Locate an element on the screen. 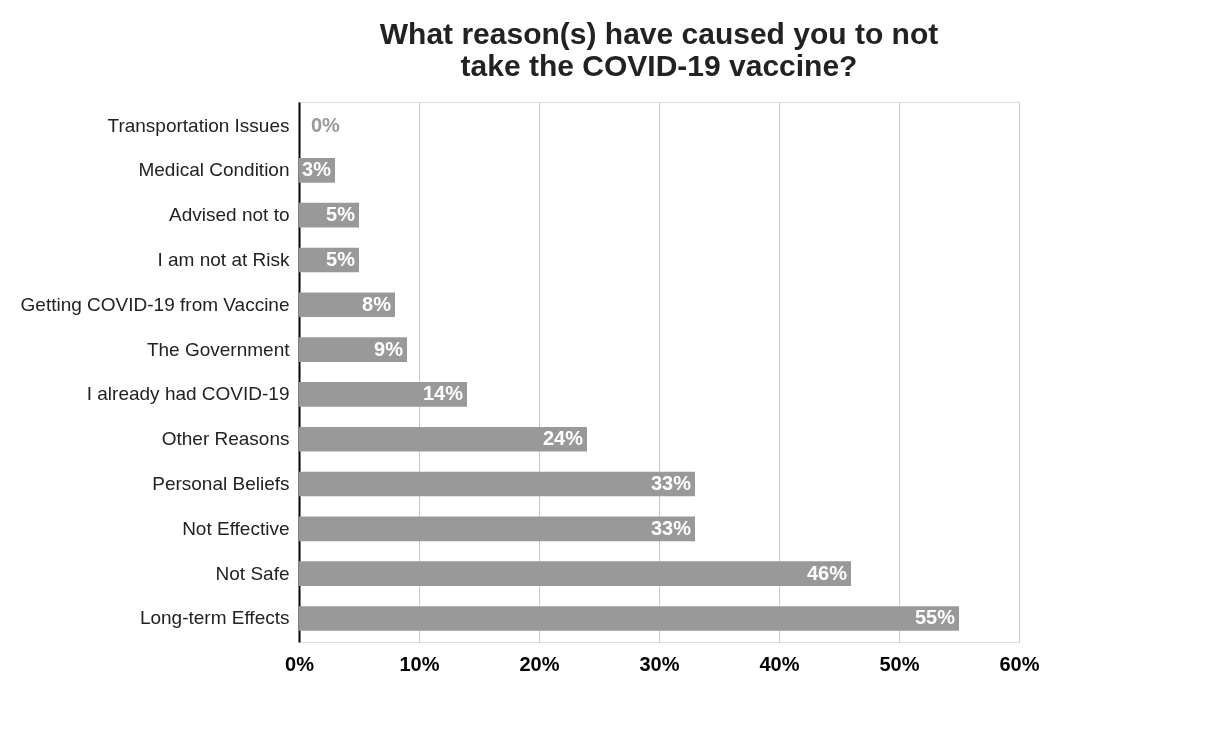 This screenshot has height=755, width=1219. x-tick-label: 60% is located at coordinates (1019, 663).